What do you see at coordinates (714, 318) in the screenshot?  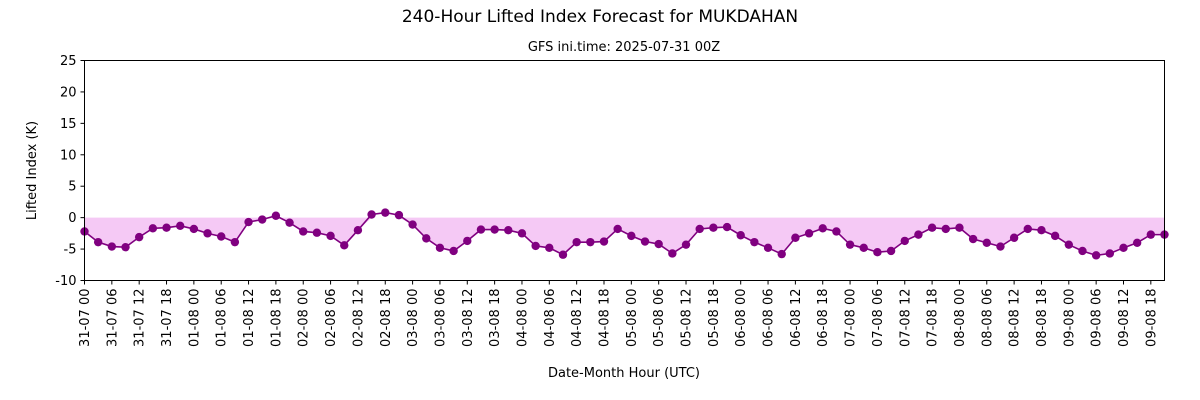 I see `x-tick-label: 05-08 18` at bounding box center [714, 318].